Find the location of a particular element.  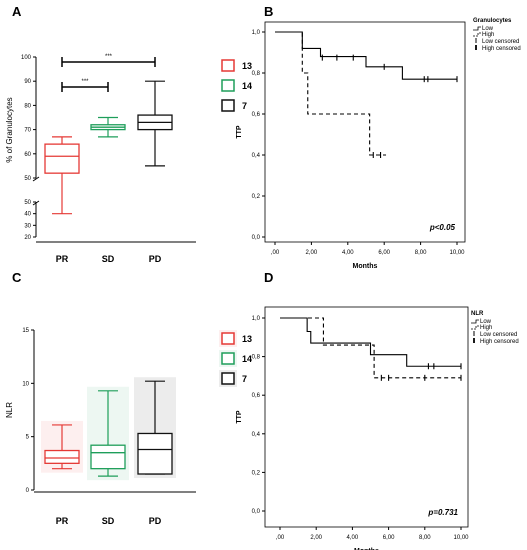

x-tick-label: 4,00 is located at coordinates (348, 253).